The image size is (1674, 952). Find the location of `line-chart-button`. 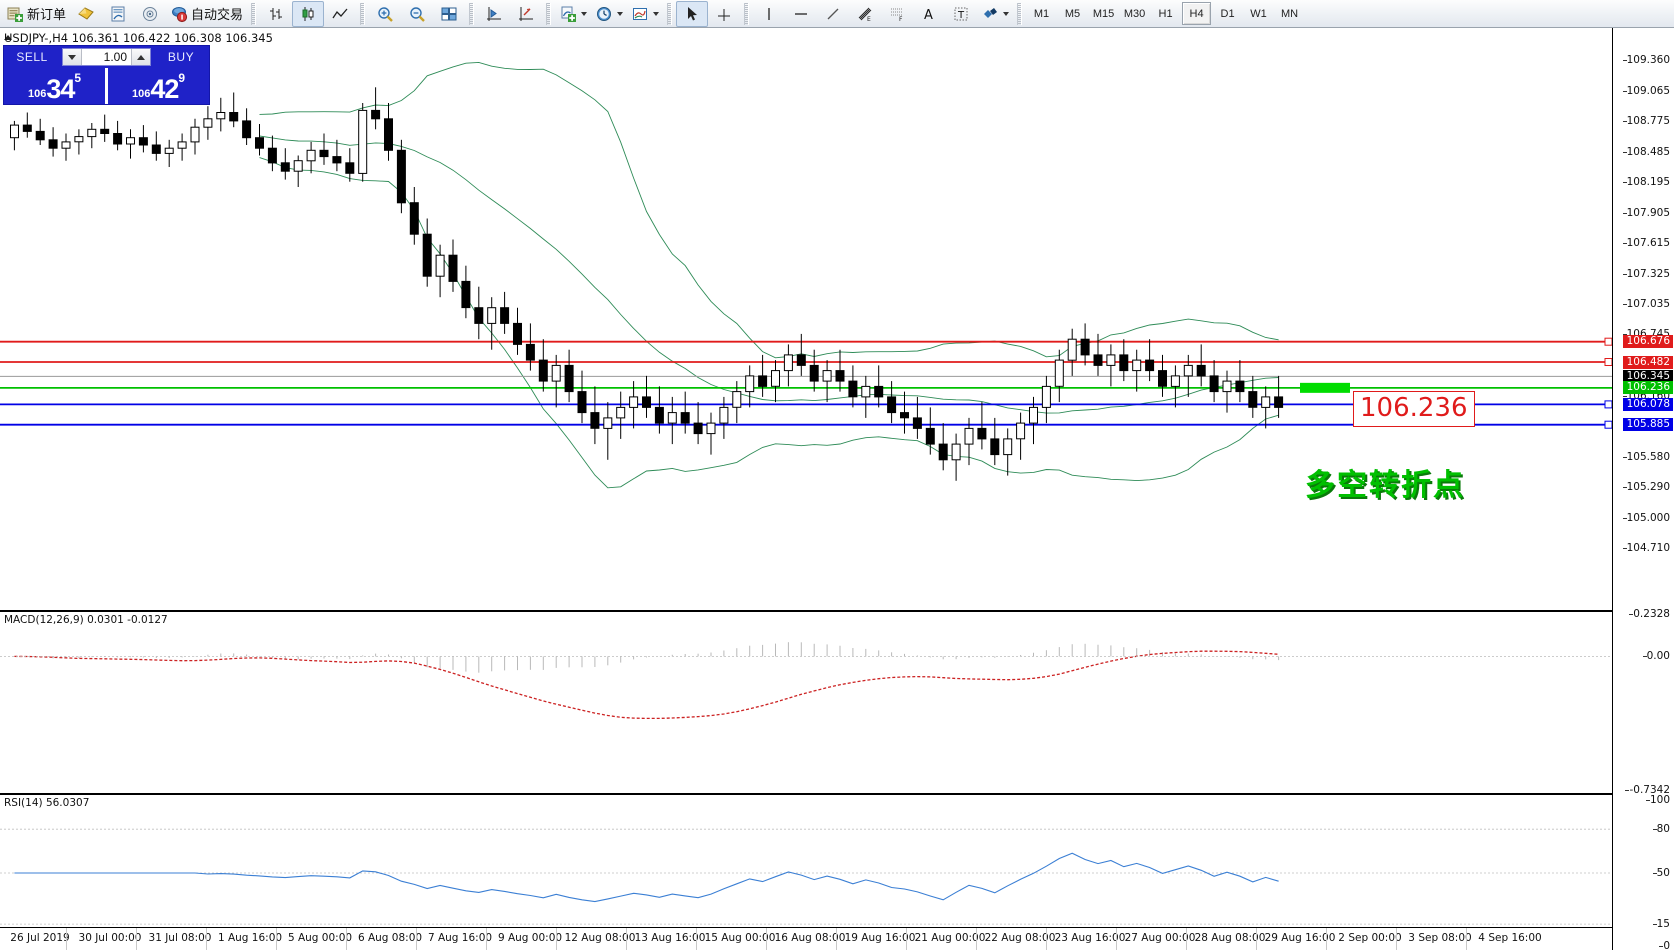

line-chart-button is located at coordinates (340, 14).